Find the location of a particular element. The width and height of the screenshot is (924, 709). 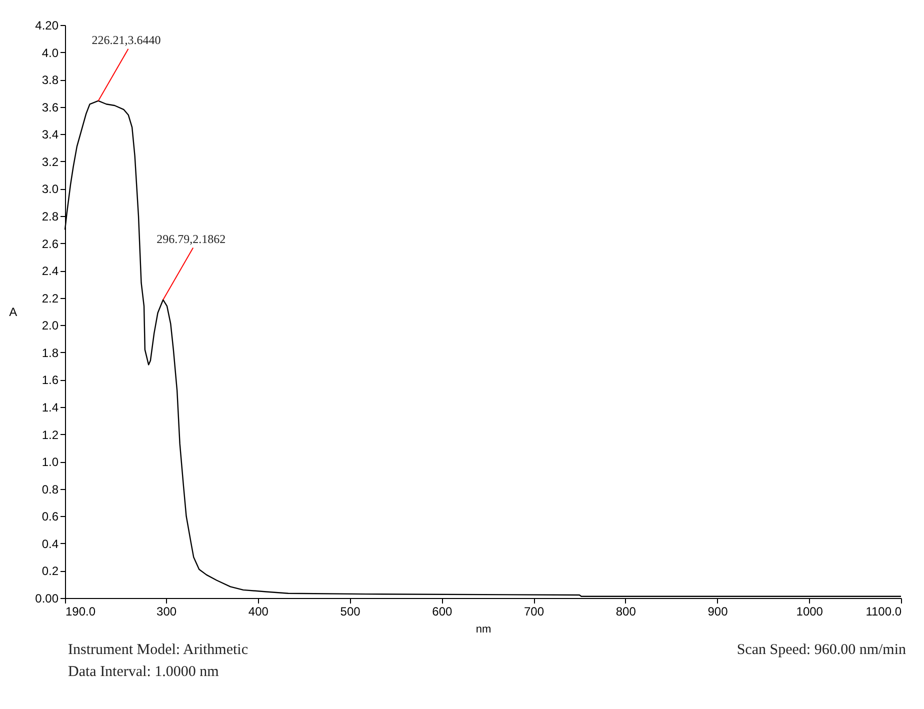

x-tick-label: 1000 is located at coordinates (810, 611).